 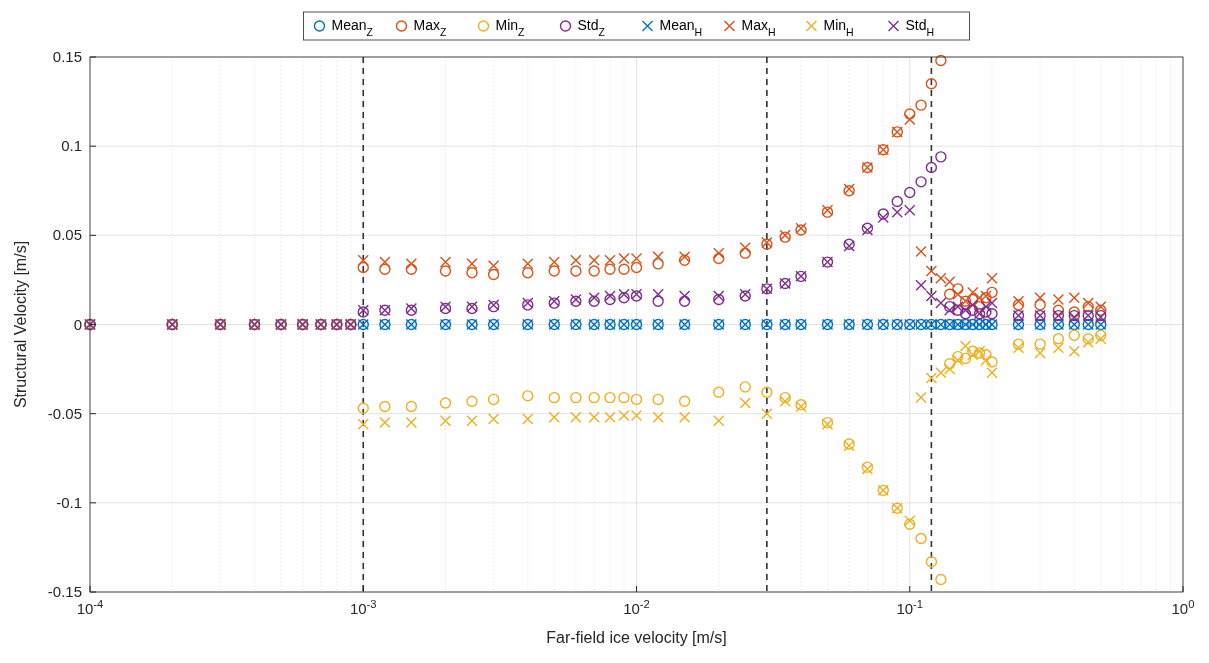 I want to click on y-tick-label: -0.05, so click(x=64, y=413).